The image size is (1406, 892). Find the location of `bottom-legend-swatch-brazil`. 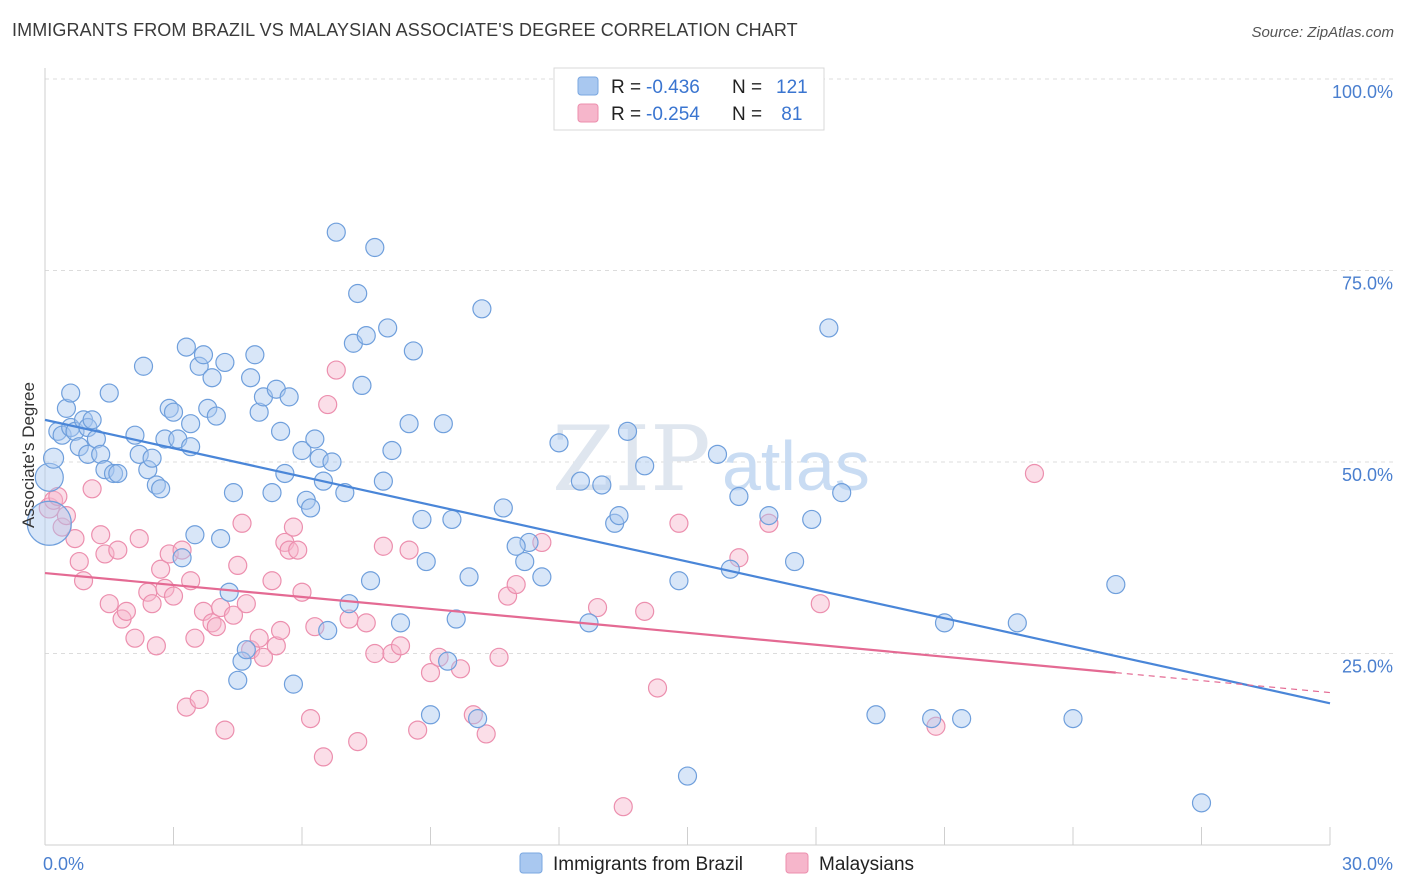

bottom-legend-swatch-brazil is located at coordinates (531, 863).